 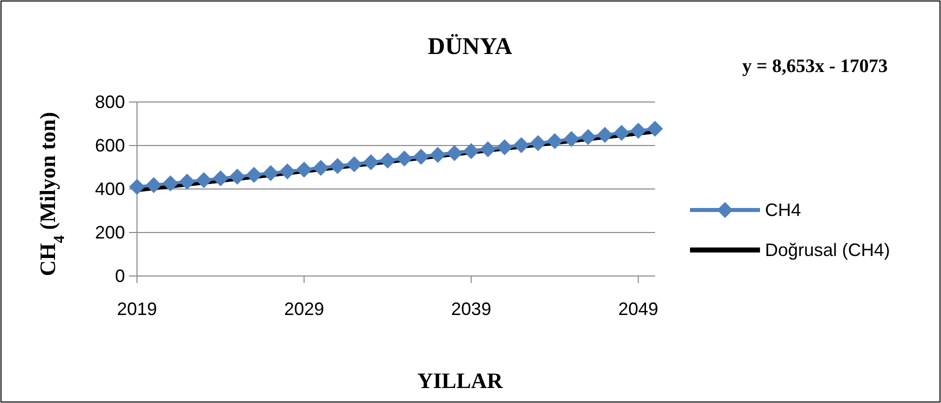 I want to click on x-tick-label: 2019, so click(x=137, y=309).